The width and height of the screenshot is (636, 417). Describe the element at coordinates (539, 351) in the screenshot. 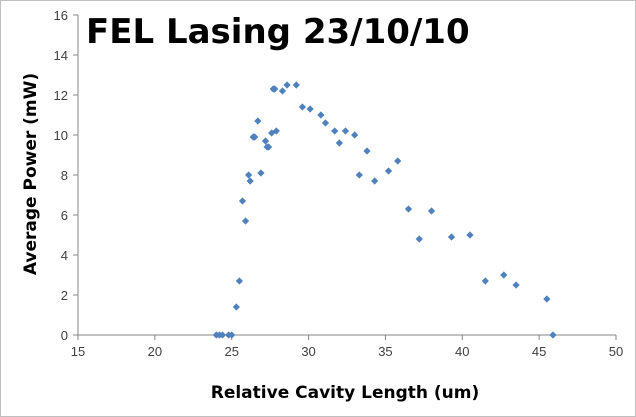

I see `x-tick-label: 45` at that location.